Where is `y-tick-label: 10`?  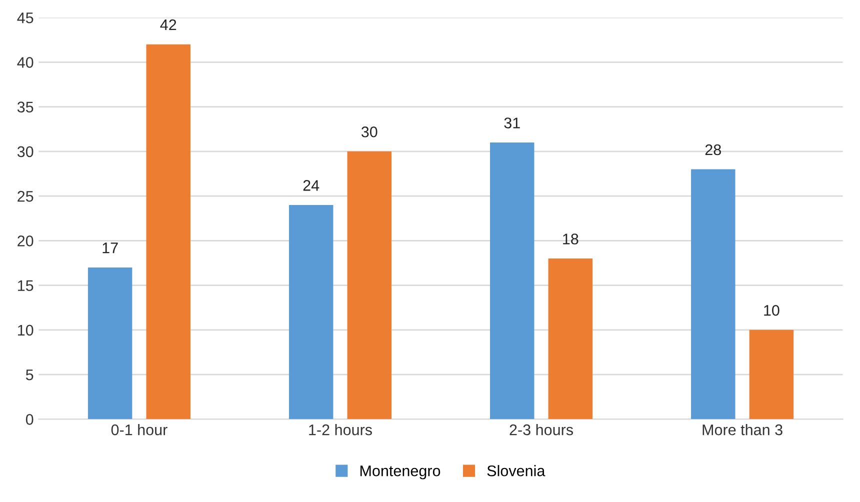
y-tick-label: 10 is located at coordinates (26, 330).